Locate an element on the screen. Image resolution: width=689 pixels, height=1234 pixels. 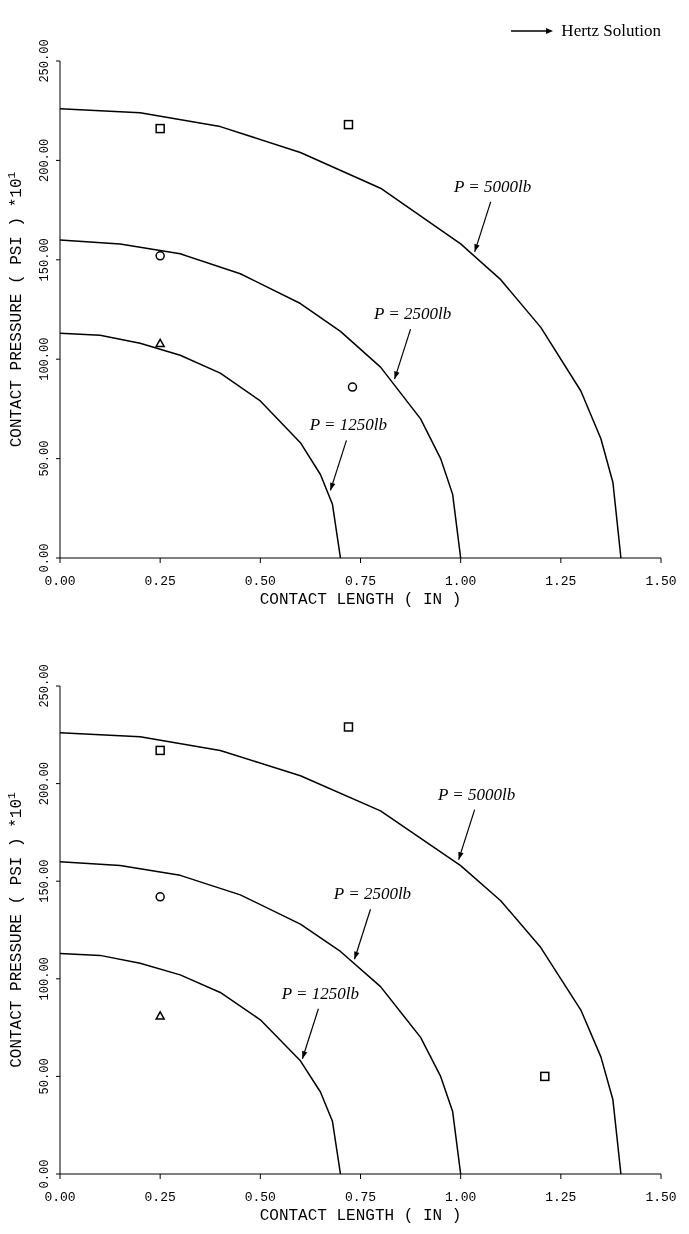
legend-label: Hertz Solution is located at coordinates (611, 31).